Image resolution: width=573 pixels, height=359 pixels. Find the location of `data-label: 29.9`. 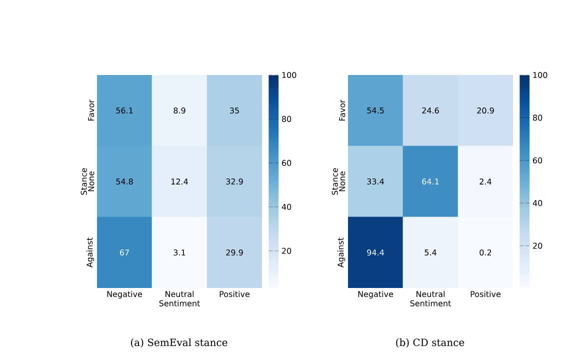

data-label: 29.9 is located at coordinates (234, 252).